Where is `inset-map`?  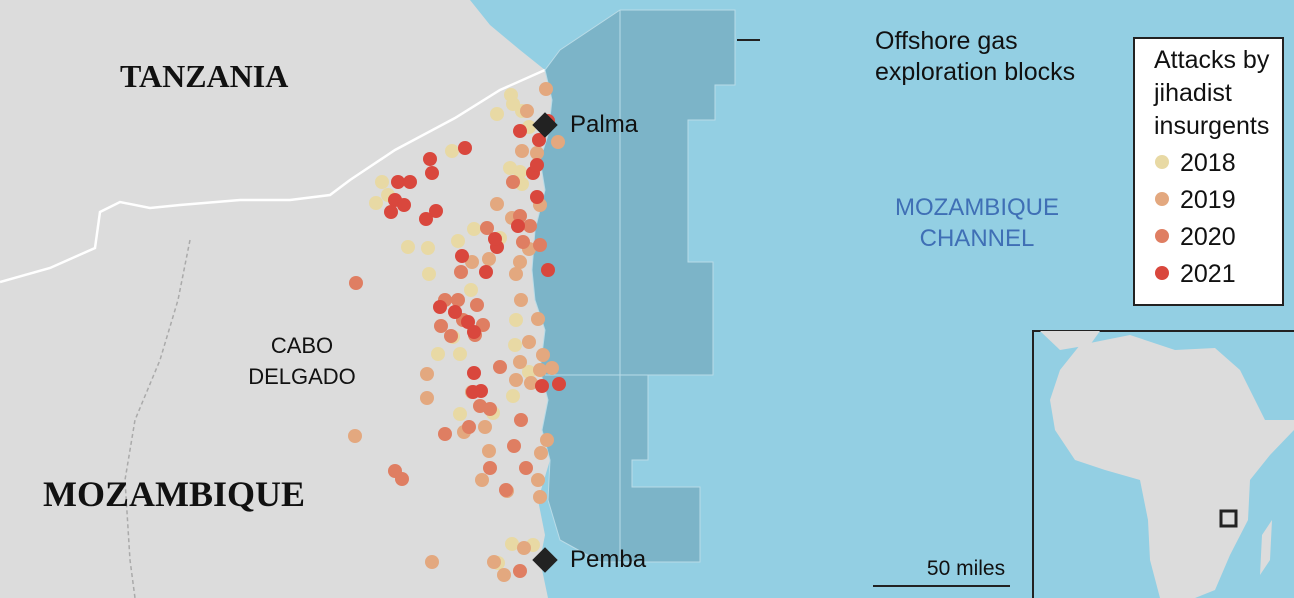 inset-map is located at coordinates (1163, 464).